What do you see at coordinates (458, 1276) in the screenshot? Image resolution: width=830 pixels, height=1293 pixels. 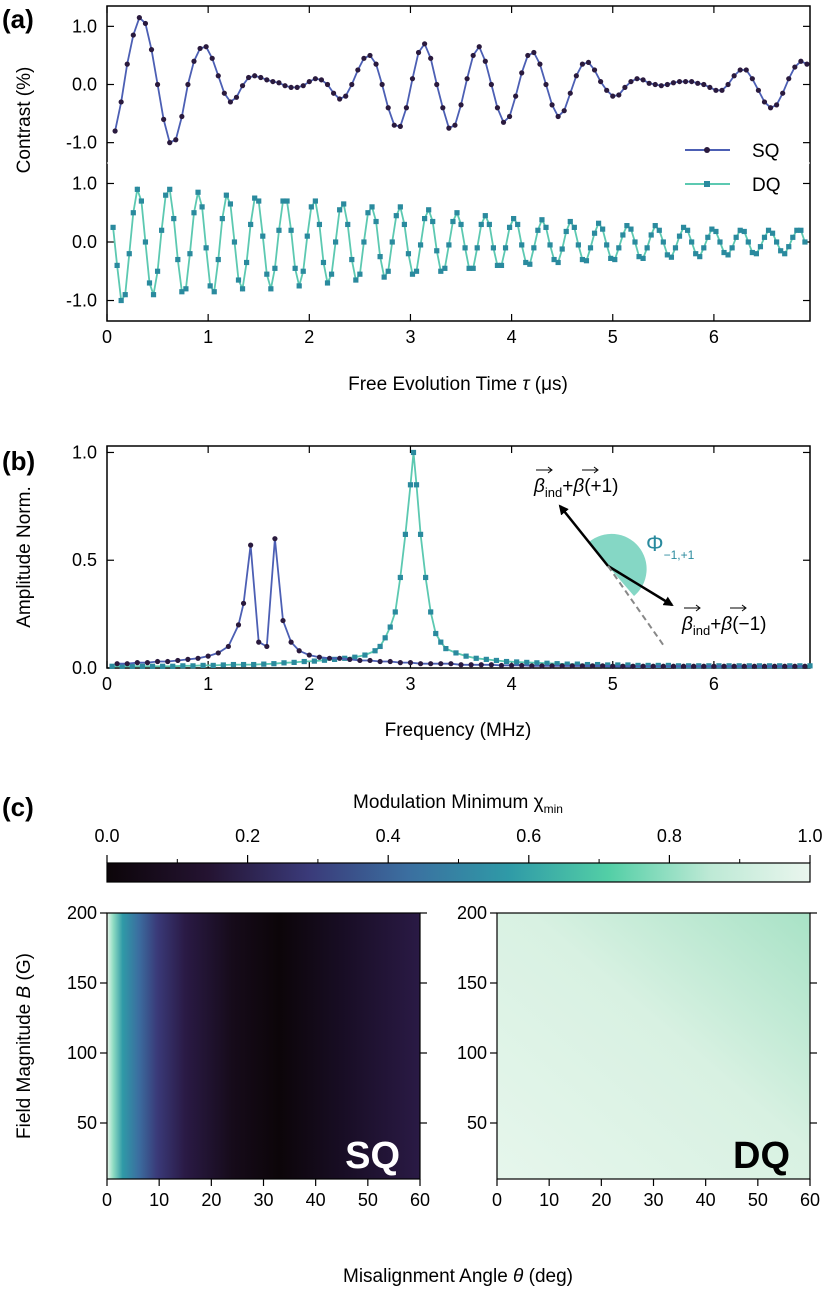 I see `panel-c-xlabel: Misalignment Angle θ (deg)` at bounding box center [458, 1276].